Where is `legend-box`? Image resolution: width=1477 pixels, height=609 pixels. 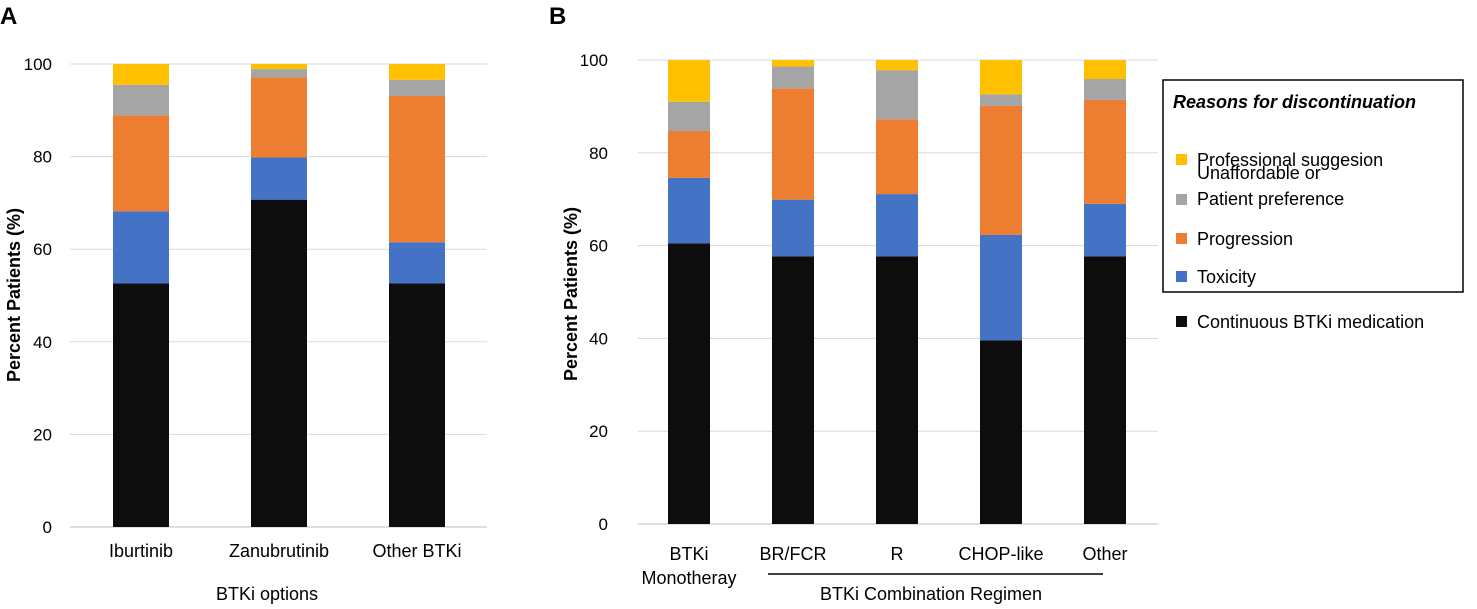
legend-box is located at coordinates (1313, 186).